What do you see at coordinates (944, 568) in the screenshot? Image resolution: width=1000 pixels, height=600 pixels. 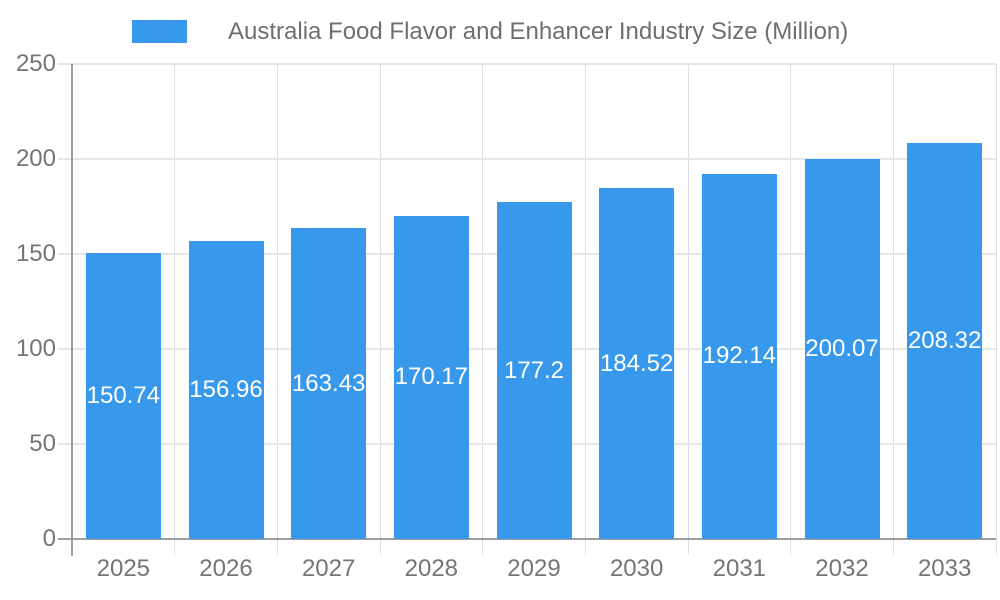 I see `x-tick-label: 2033` at bounding box center [944, 568].